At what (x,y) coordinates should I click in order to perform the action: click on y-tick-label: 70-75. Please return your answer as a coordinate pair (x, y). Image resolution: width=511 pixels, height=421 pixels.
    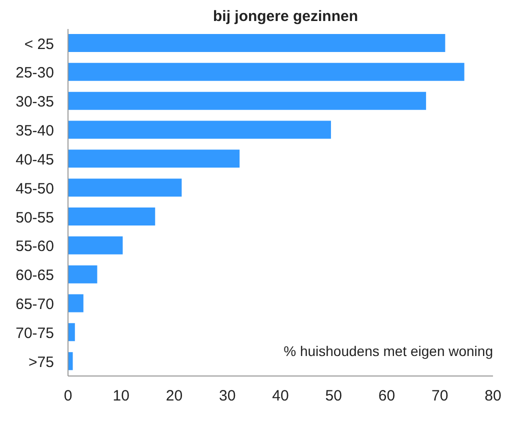
    Looking at the image, I should click on (35, 333).